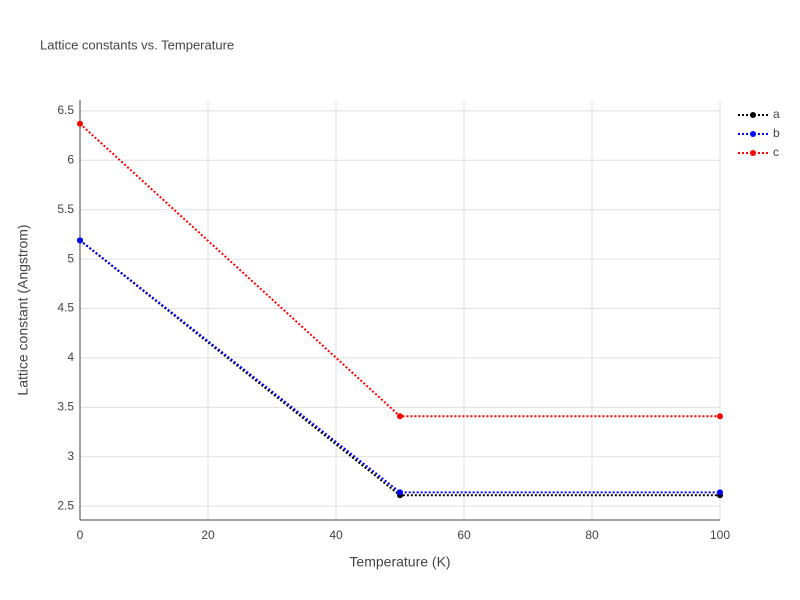 This screenshot has height=600, width=800. What do you see at coordinates (65, 407) in the screenshot?
I see `y-tick-label: 3.5` at bounding box center [65, 407].